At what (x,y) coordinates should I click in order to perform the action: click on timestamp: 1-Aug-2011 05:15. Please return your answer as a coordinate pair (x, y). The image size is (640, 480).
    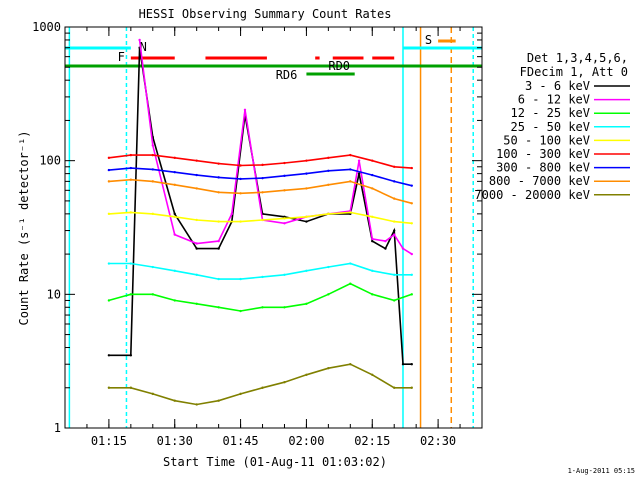
    Looking at the image, I should click on (601, 471).